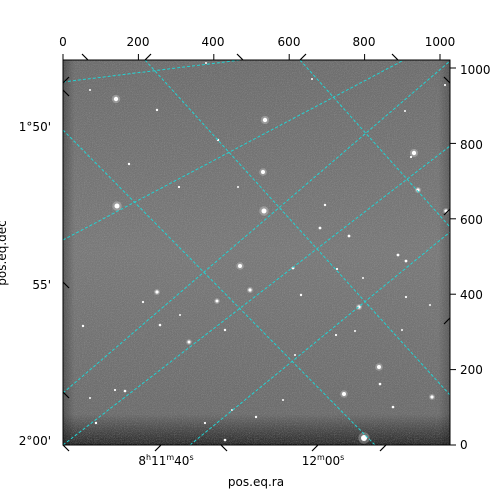 This screenshot has width=500, height=500. I want to click on dec-tick-55: 55', so click(41, 285).